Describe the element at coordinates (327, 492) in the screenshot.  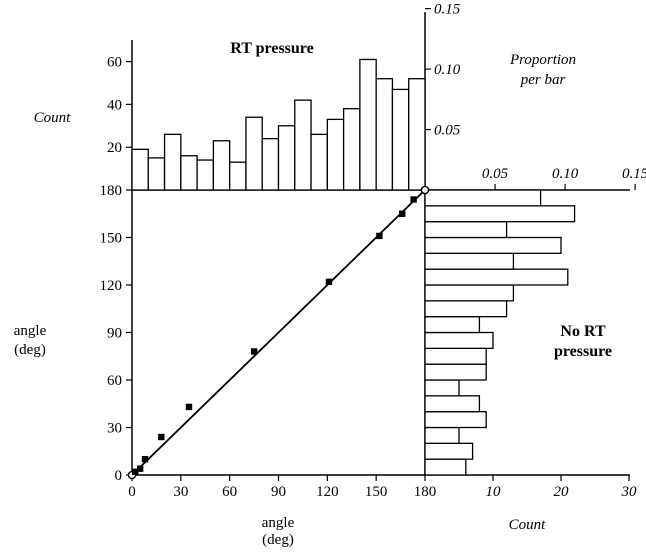
I see `x-tick-label: 120` at that location.